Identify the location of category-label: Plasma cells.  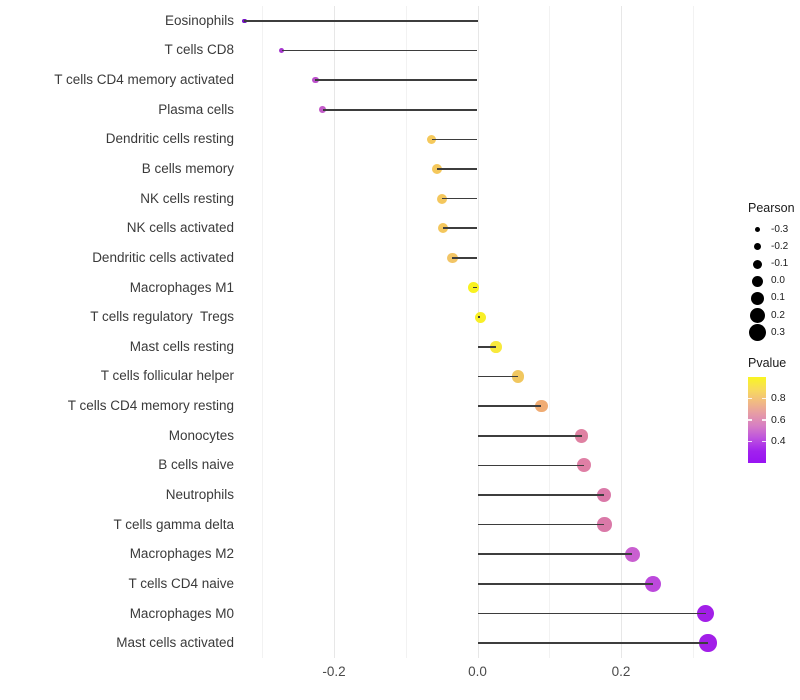
(196, 109).